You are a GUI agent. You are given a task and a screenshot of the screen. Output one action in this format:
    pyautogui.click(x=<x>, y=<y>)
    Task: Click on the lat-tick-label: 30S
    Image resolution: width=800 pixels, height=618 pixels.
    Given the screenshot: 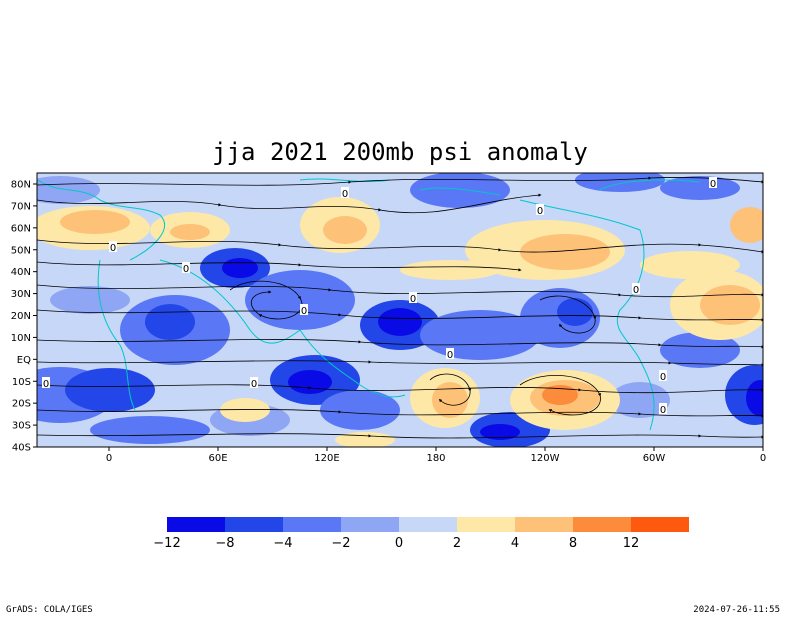 What is the action you would take?
    pyautogui.click(x=21, y=426)
    